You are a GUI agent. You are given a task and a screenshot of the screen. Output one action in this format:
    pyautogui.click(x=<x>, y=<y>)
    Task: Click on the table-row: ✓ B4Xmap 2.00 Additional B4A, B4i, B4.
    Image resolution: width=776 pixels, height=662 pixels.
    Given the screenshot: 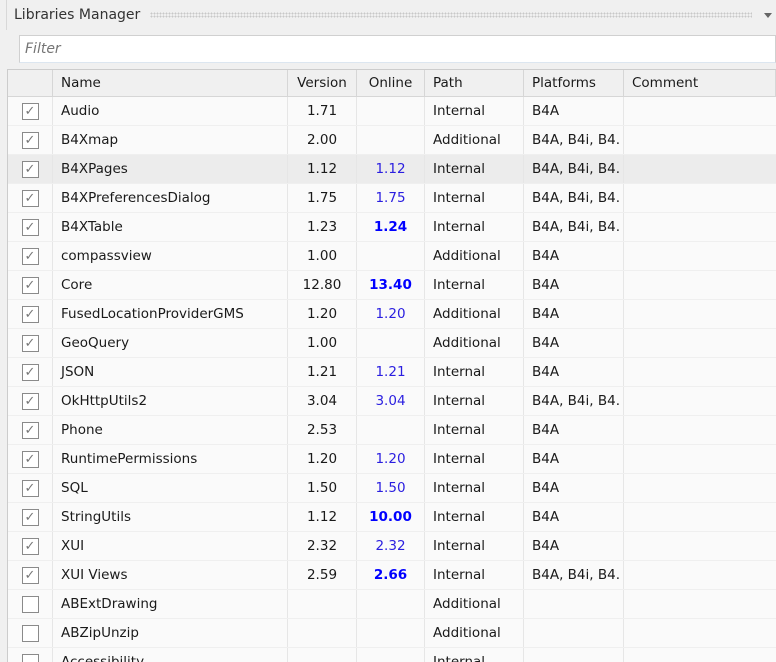 What is the action you would take?
    pyautogui.click(x=392, y=140)
    